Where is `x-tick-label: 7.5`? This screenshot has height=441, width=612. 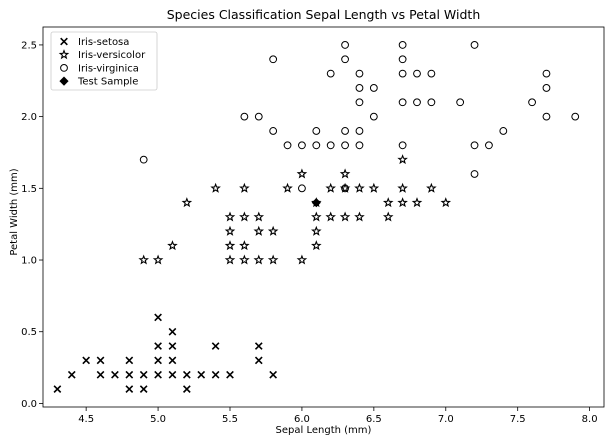
x-tick-label: 7.5 is located at coordinates (518, 419).